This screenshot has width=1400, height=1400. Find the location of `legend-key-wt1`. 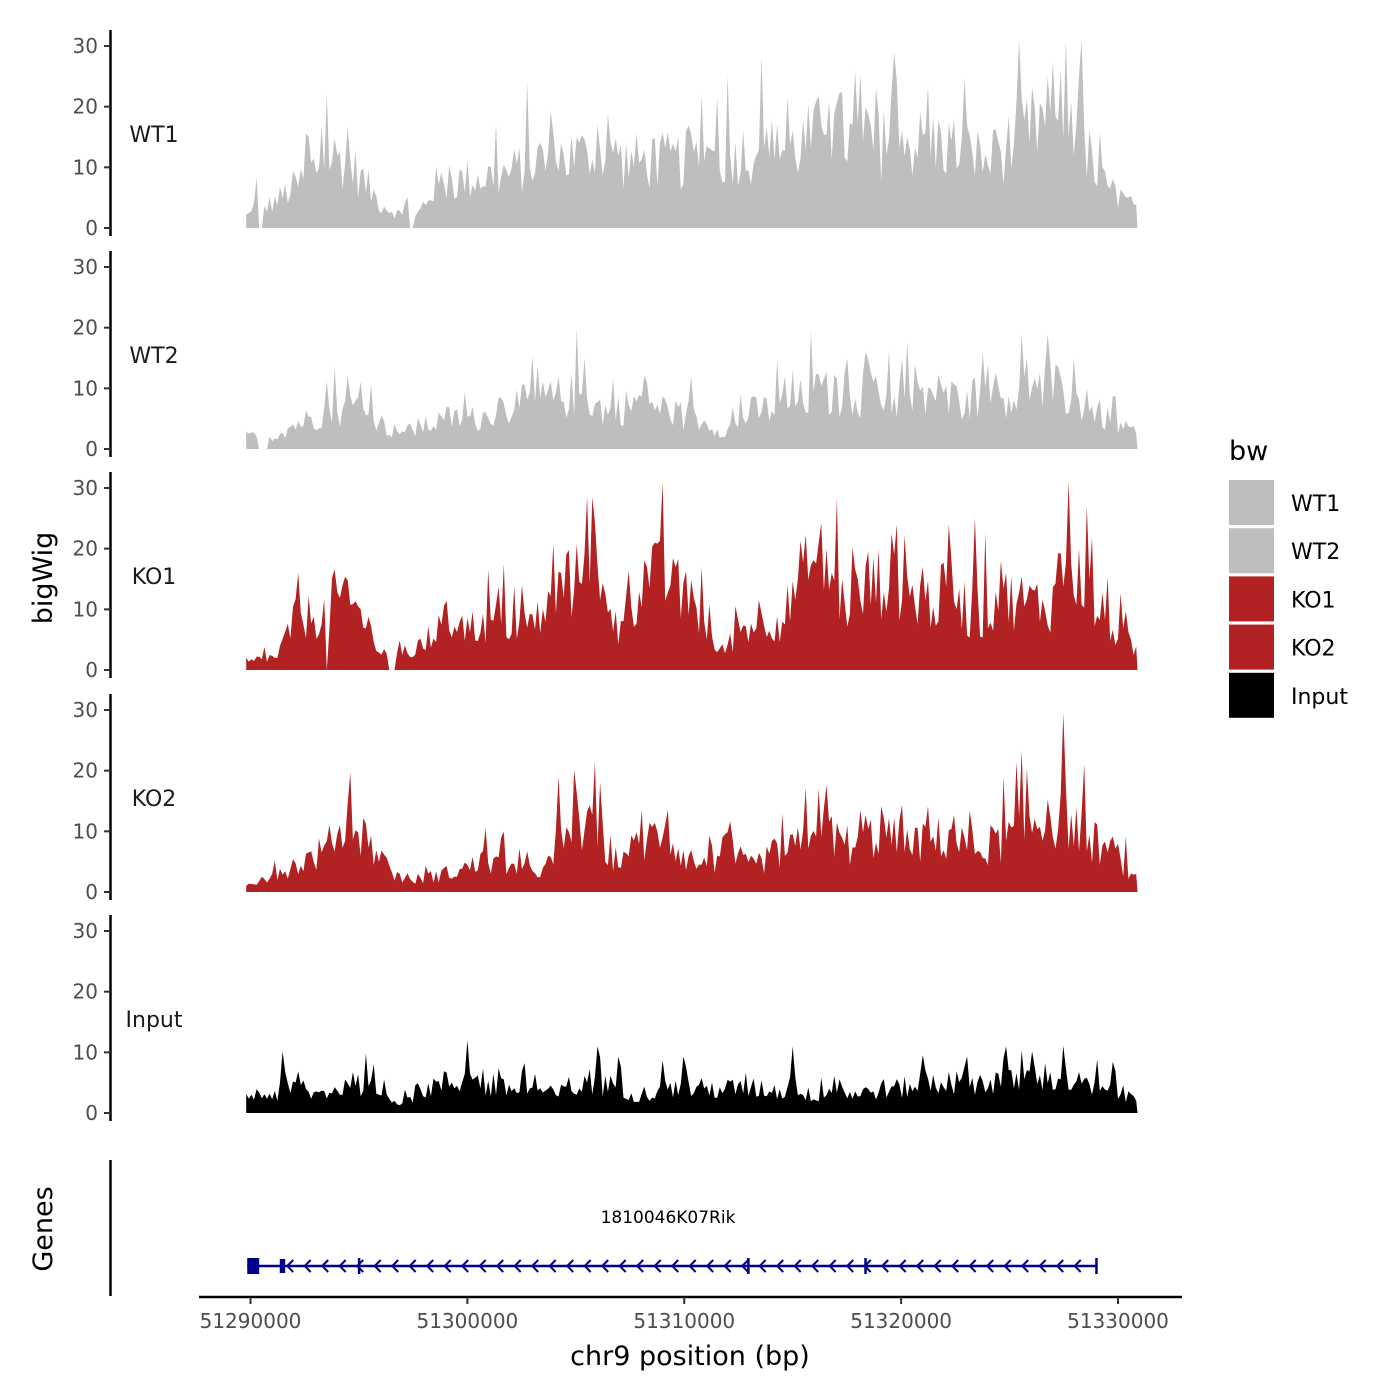

legend-key-wt1 is located at coordinates (1251, 502).